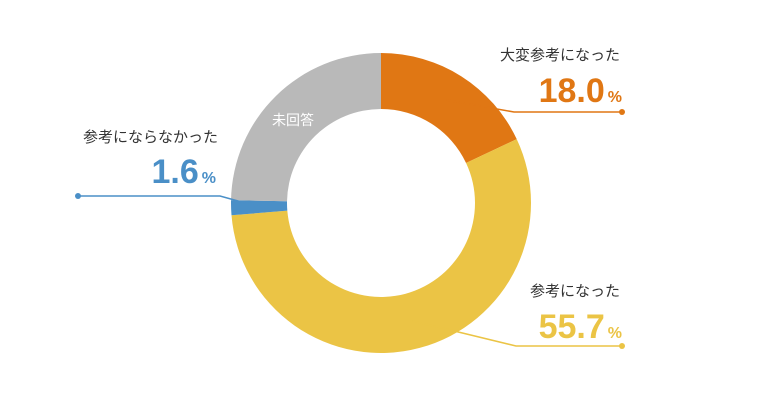 This screenshot has height=400, width=760. I want to click on slice-no-answer, so click(306, 127).